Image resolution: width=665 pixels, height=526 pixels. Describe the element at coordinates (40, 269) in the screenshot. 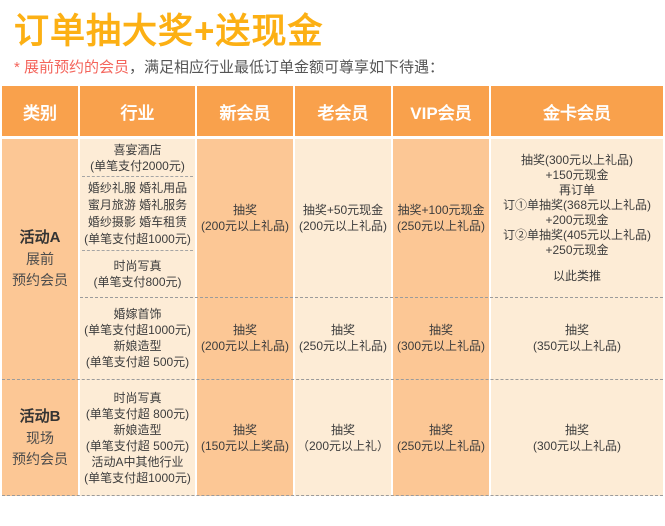

I see `activity-a-subtitle: 展前 预约会员` at that location.